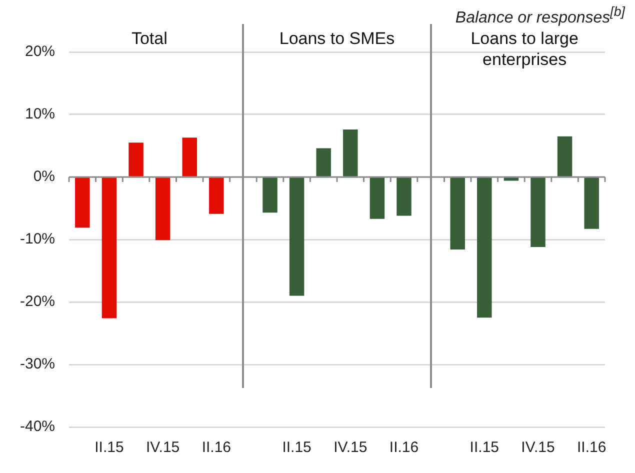 The width and height of the screenshot is (635, 473). What do you see at coordinates (40, 51) in the screenshot?
I see `y-tick-label: 20%` at bounding box center [40, 51].